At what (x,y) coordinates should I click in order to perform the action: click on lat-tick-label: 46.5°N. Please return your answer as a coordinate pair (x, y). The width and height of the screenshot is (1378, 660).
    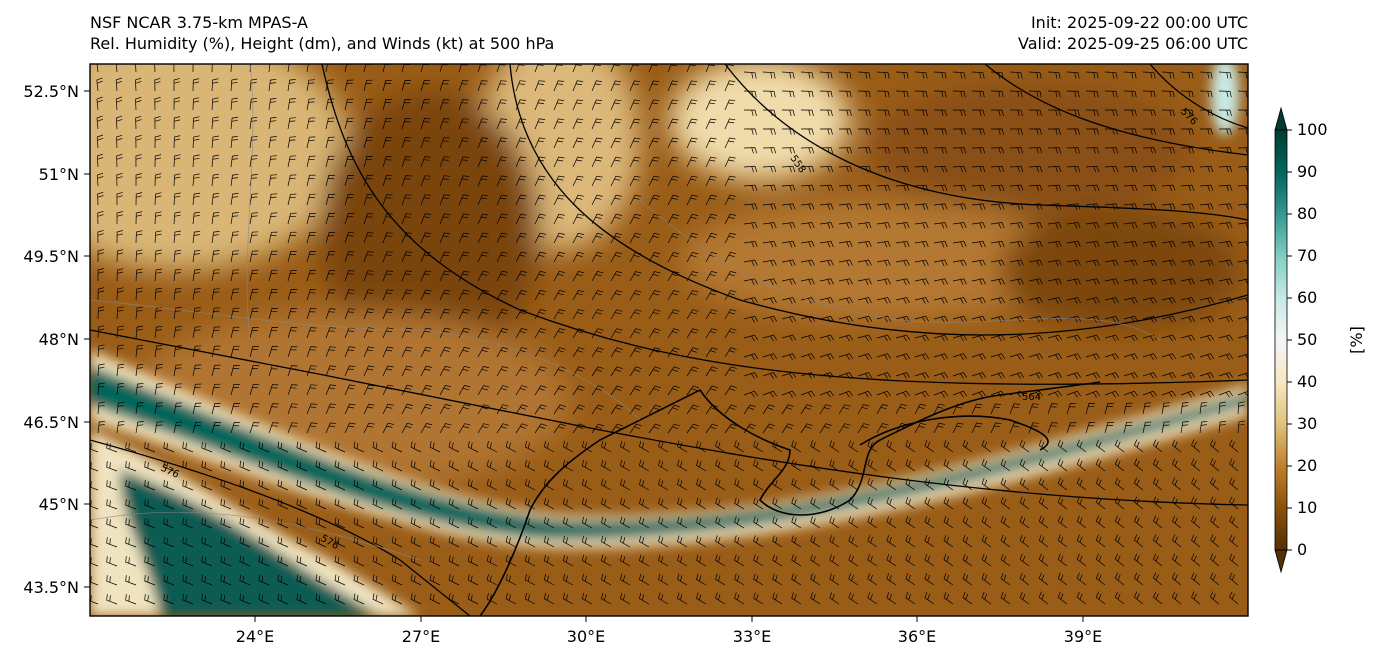
    Looking at the image, I should click on (51, 422).